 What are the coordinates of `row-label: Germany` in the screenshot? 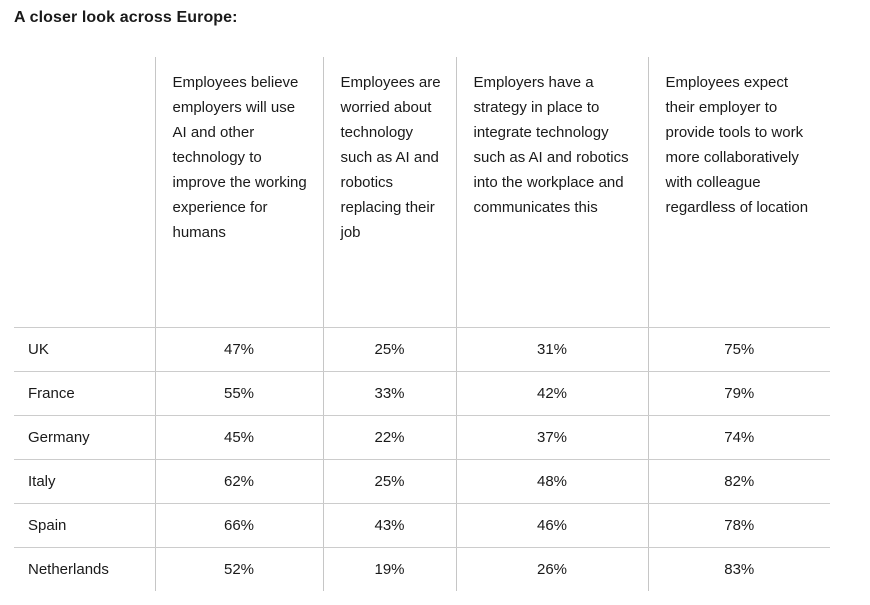 It's located at (84, 437).